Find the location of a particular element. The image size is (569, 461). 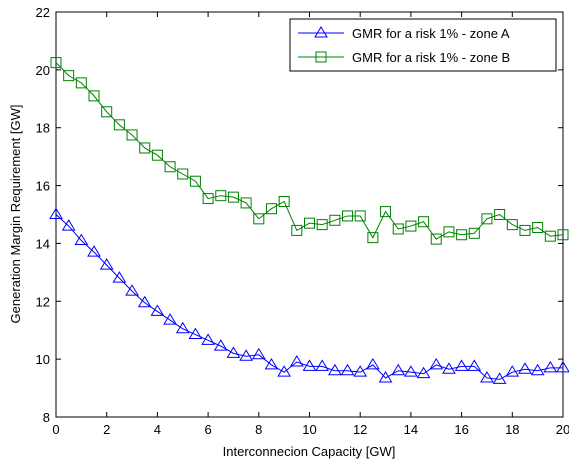

y-tick-label: 14 is located at coordinates (43, 243).